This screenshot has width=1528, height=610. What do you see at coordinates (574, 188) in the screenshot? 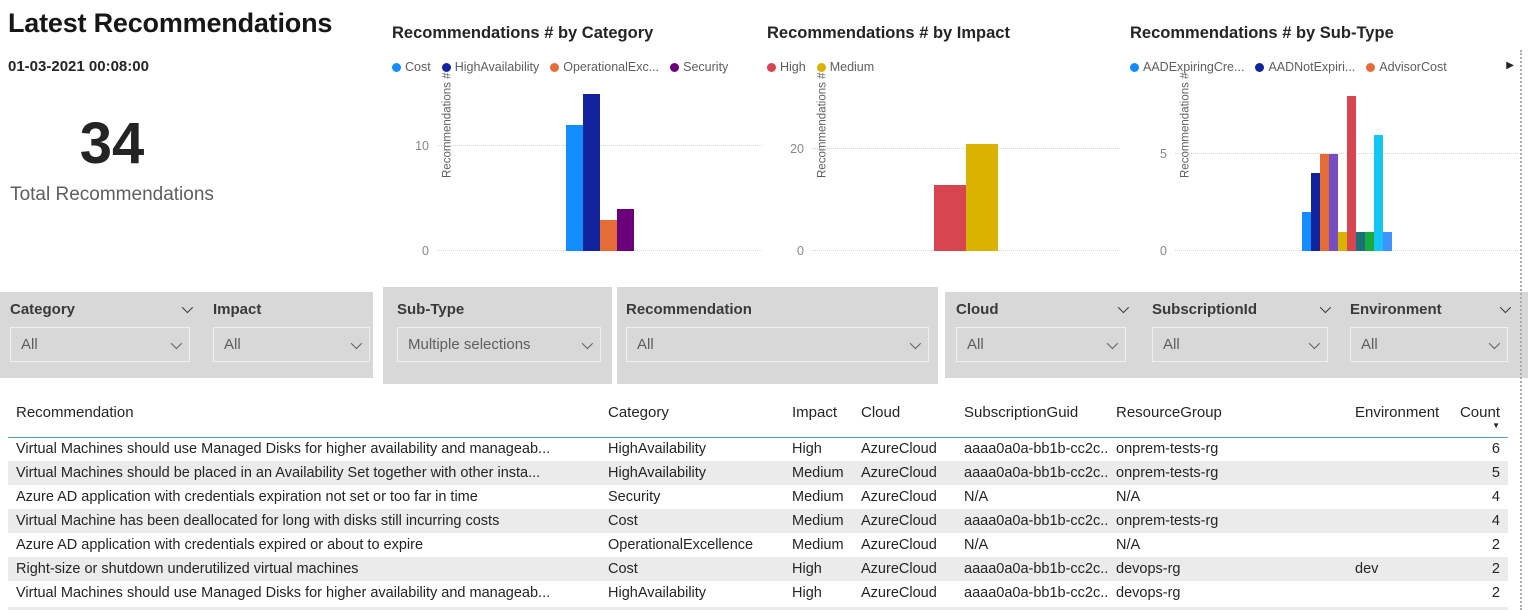
I see `bar-Cost` at bounding box center [574, 188].